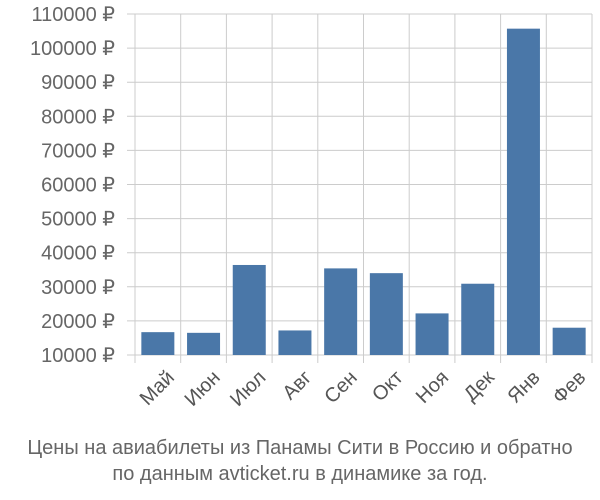 Image resolution: width=600 pixels, height=500 pixels. Describe the element at coordinates (479, 385) in the screenshot. I see `x-tick-label: Дек` at that location.